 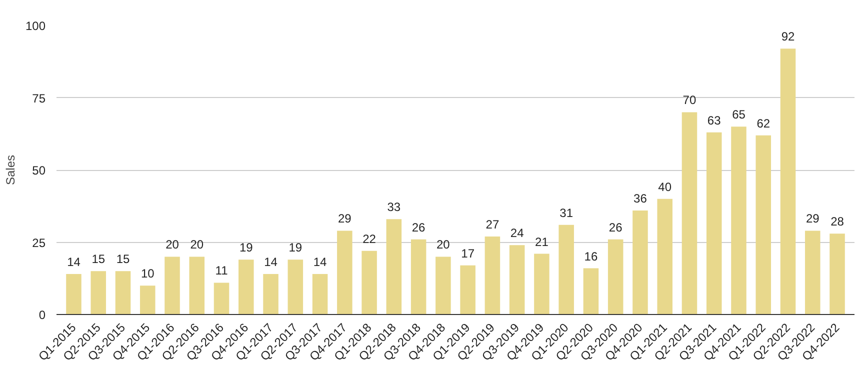 What do you see at coordinates (221, 271) in the screenshot?
I see `data-label: 11` at bounding box center [221, 271].